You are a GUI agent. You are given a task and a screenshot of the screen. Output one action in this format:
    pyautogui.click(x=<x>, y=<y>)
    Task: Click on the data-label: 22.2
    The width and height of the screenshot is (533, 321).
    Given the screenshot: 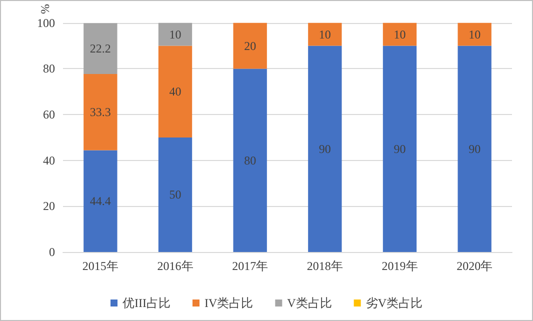 What is the action you would take?
    pyautogui.click(x=100, y=49)
    